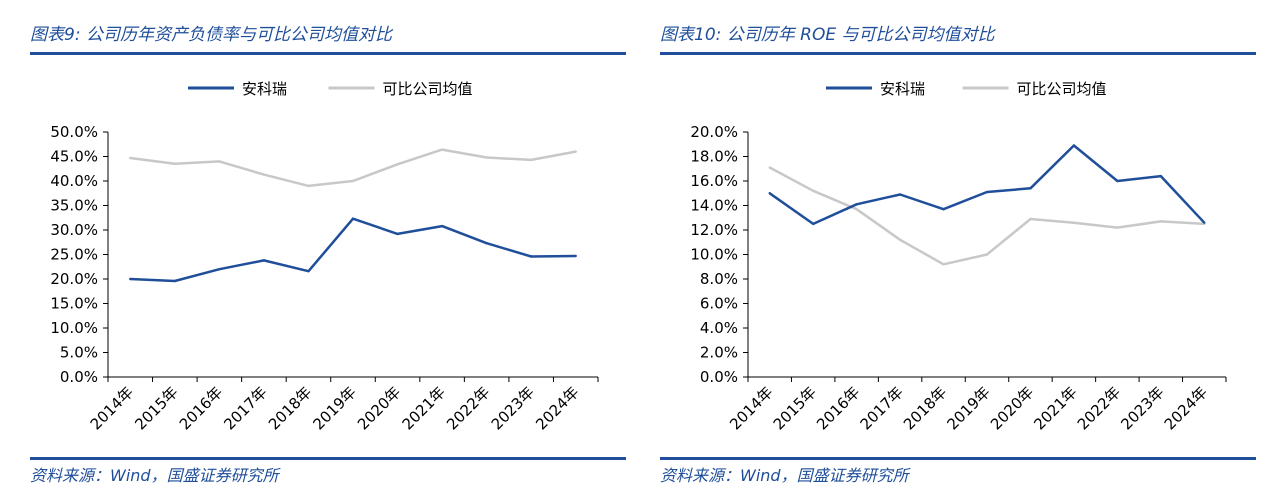  I want to click on y-tick-label: 2.0%, so click(719, 353).